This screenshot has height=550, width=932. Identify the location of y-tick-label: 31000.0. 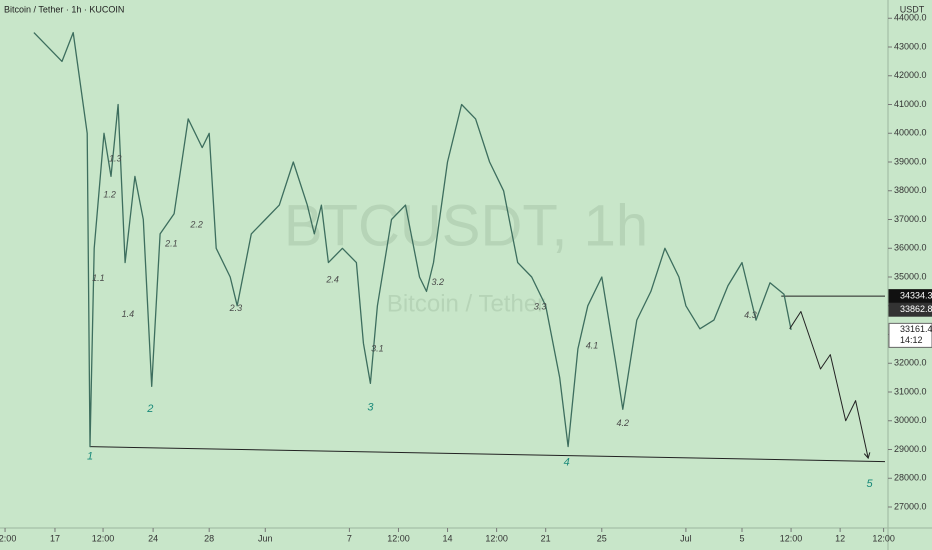
(910, 391).